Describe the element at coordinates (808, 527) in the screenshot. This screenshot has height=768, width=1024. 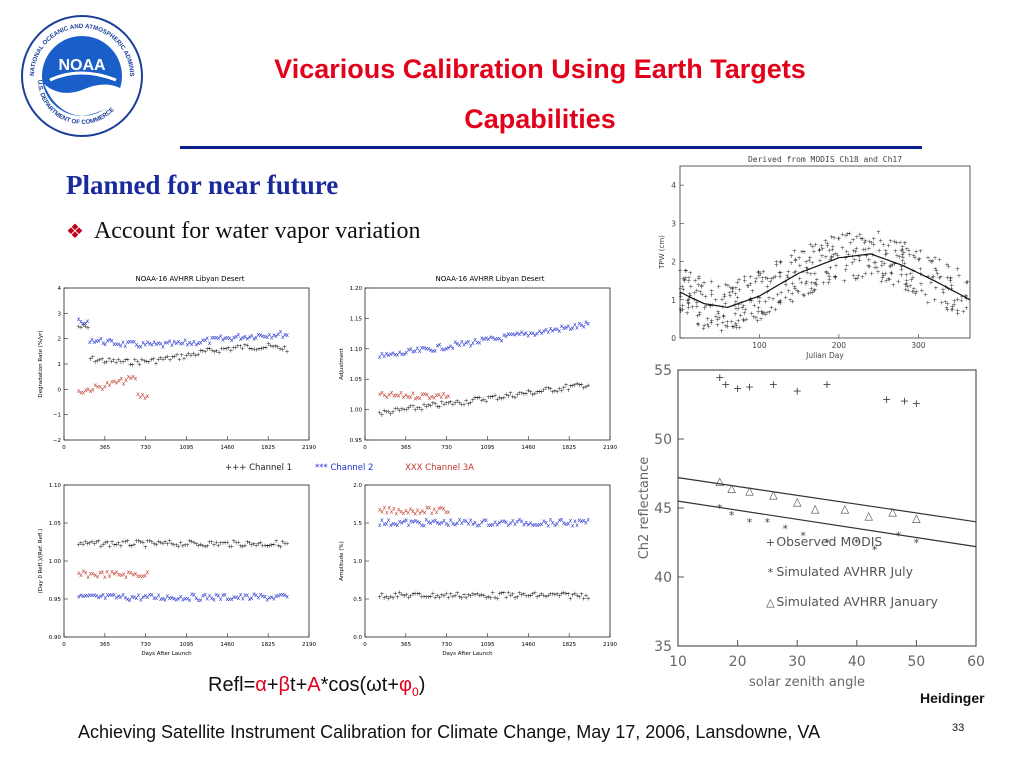
I see `chart-background` at that location.